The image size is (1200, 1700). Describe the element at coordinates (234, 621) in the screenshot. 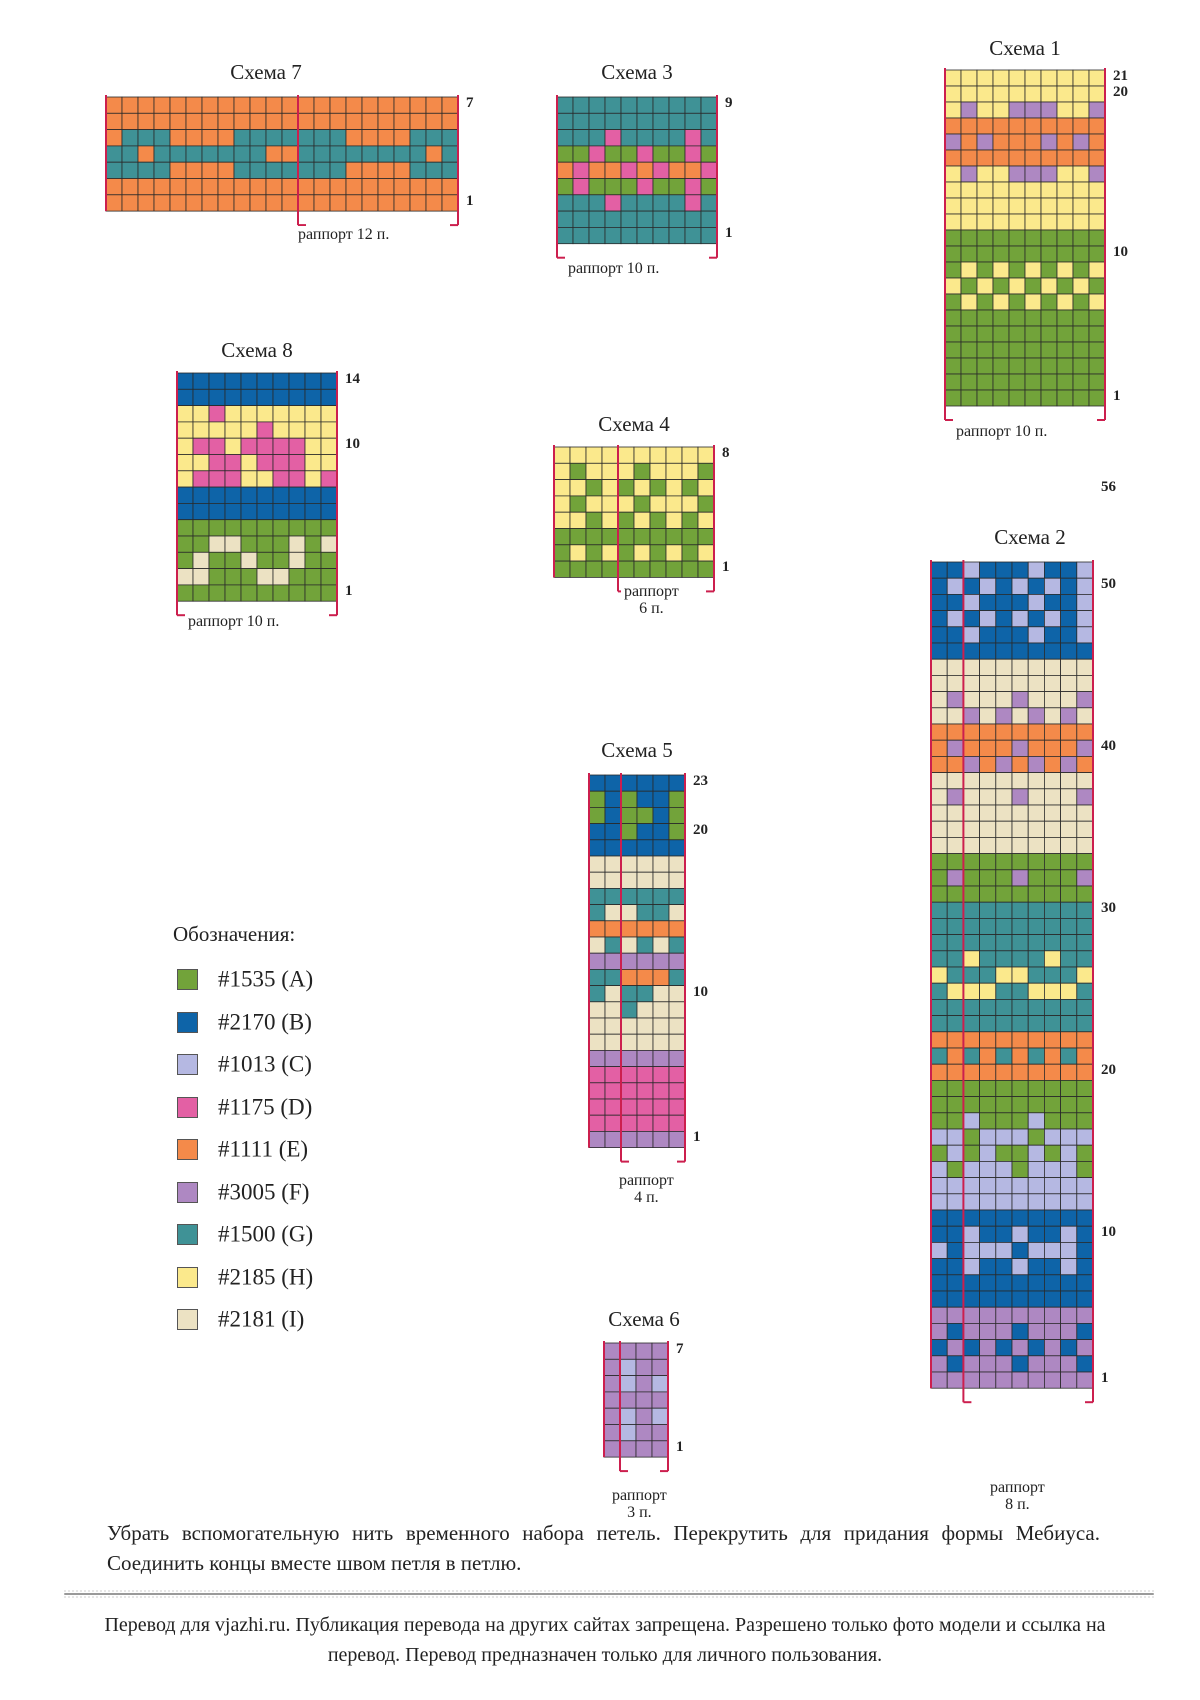

I see `repeat-label-8: раппорт 10 п.` at that location.